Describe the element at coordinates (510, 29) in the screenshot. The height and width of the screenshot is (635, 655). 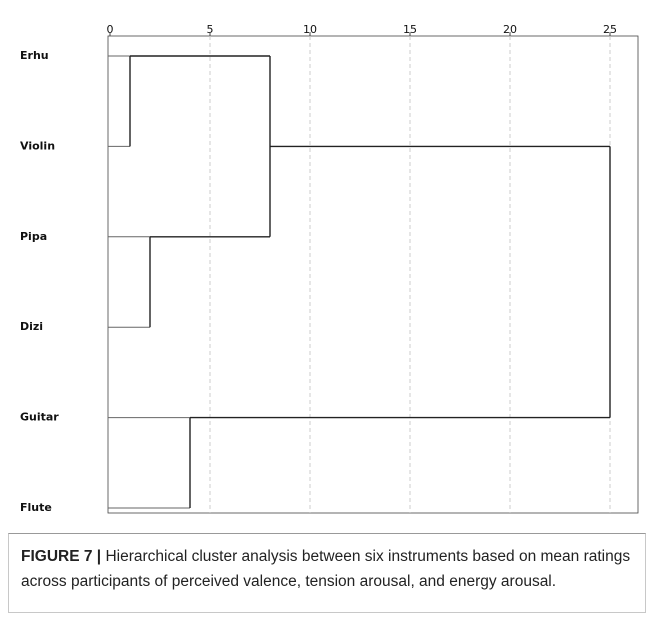
I see `x-tick-label: 20` at that location.